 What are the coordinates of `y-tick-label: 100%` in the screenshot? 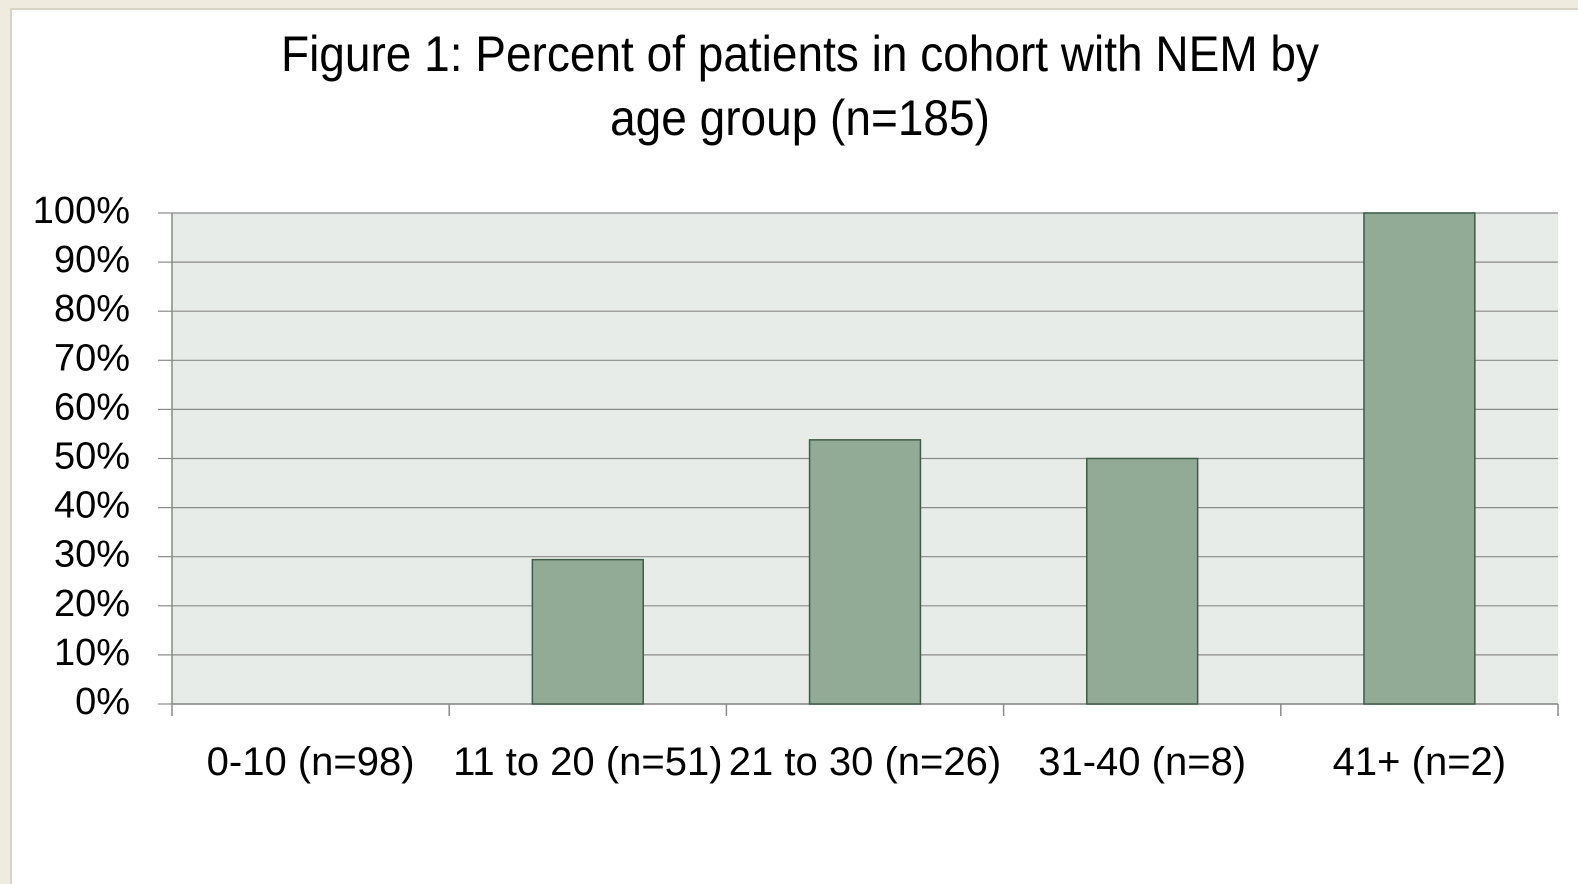 It's located at (81, 211).